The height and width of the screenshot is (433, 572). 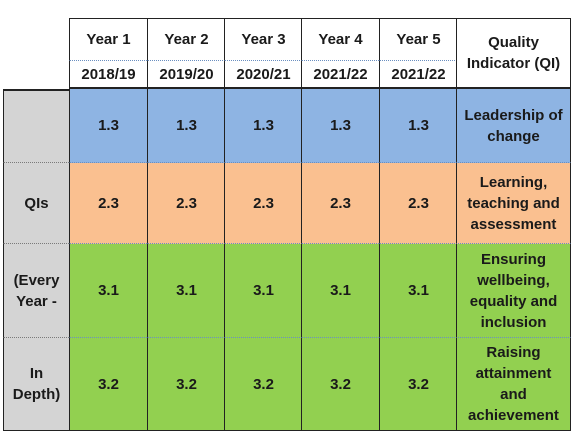 What do you see at coordinates (513, 126) in the screenshot?
I see `quality-indicator-name: Leadership of change` at bounding box center [513, 126].